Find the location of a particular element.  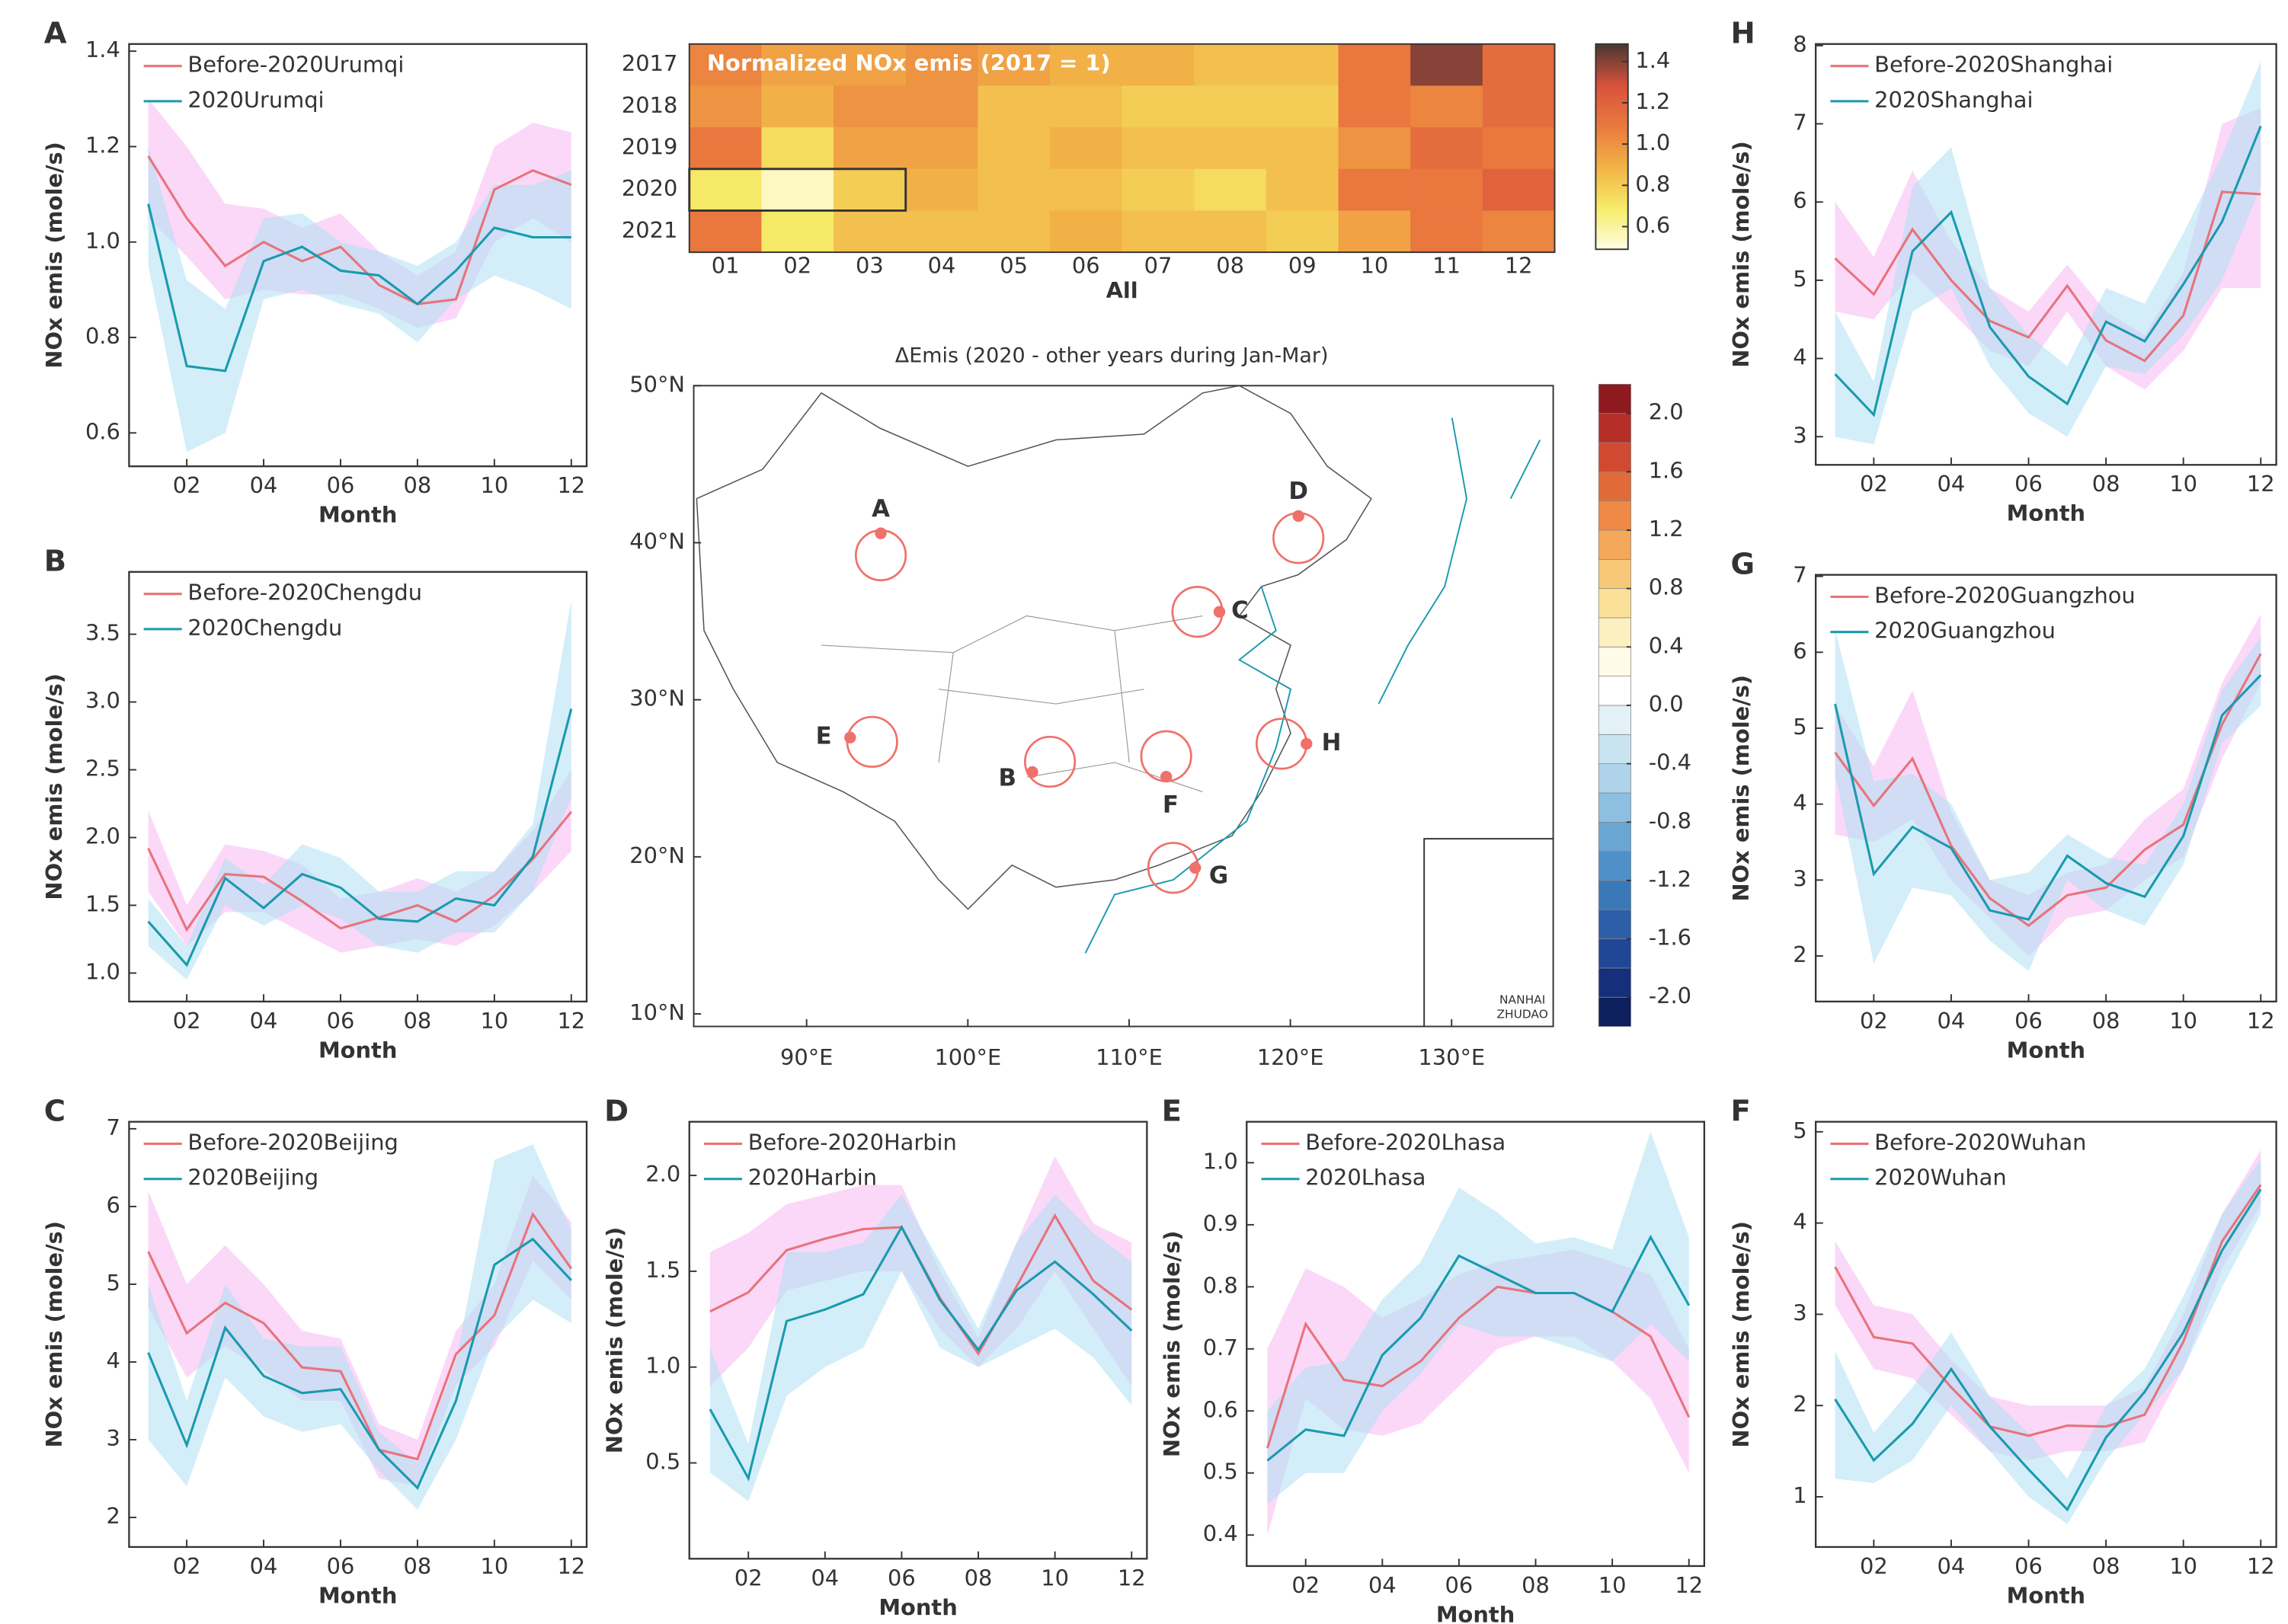

y-tick-label: 7 is located at coordinates (1799, 575).